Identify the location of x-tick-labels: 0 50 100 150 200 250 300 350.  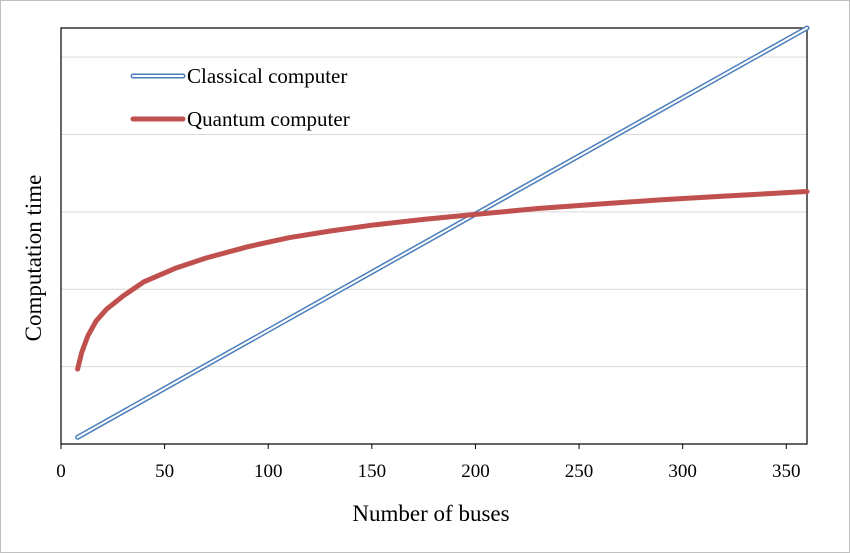
(428, 471).